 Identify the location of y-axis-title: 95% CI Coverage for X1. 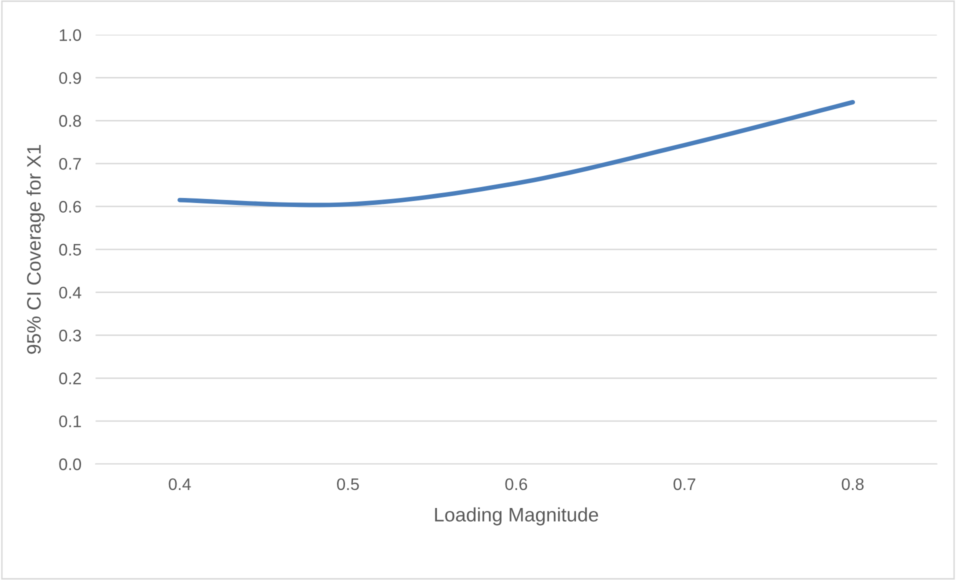
(35, 249).